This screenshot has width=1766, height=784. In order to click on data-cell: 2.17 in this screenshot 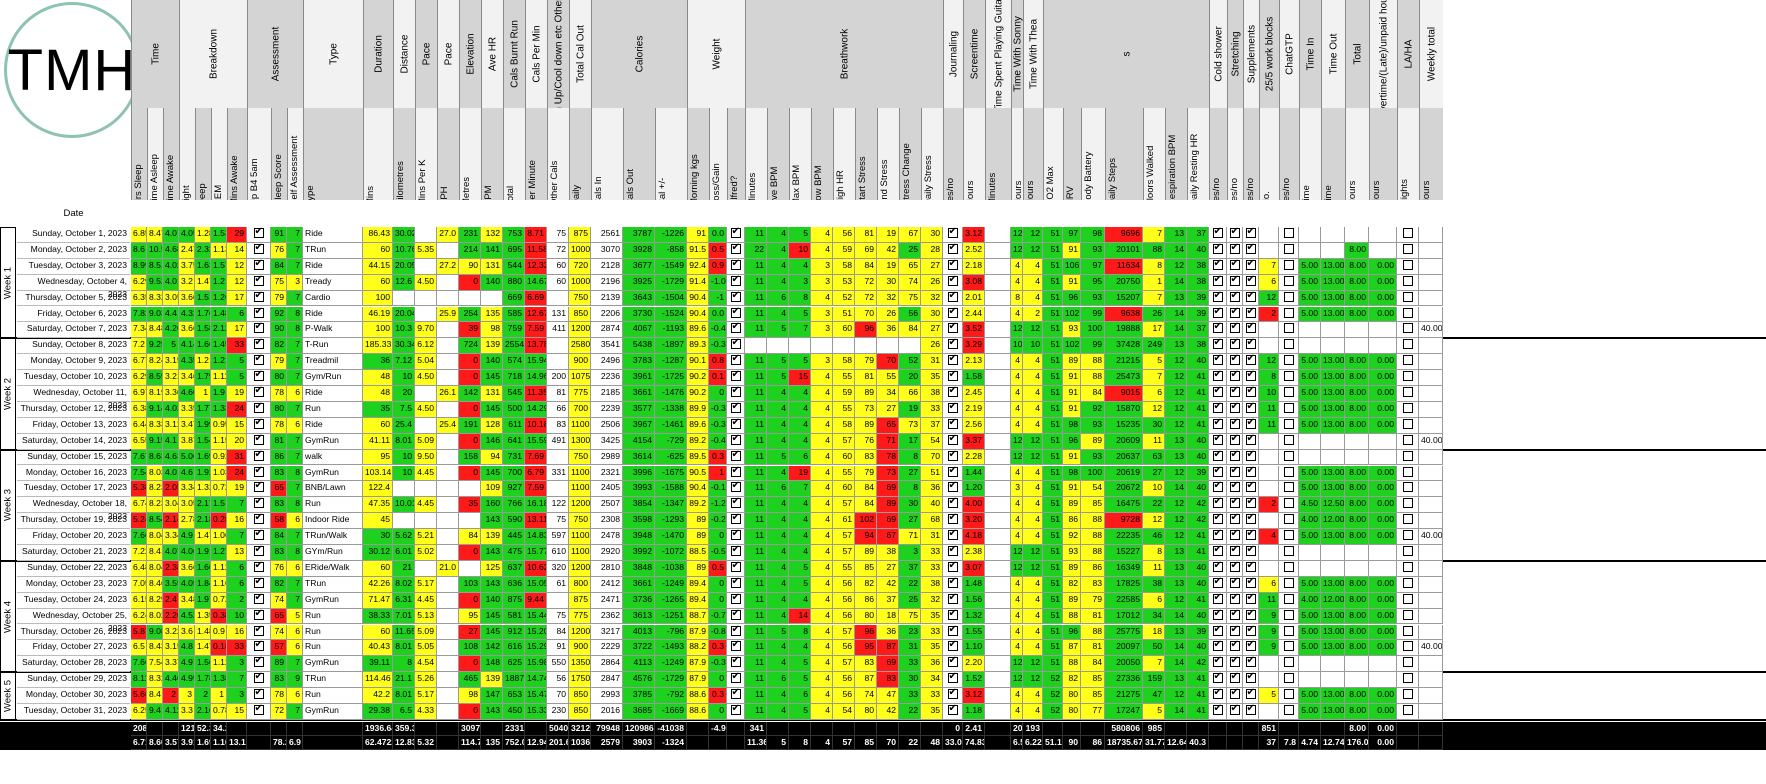, I will do `click(203, 505)`.